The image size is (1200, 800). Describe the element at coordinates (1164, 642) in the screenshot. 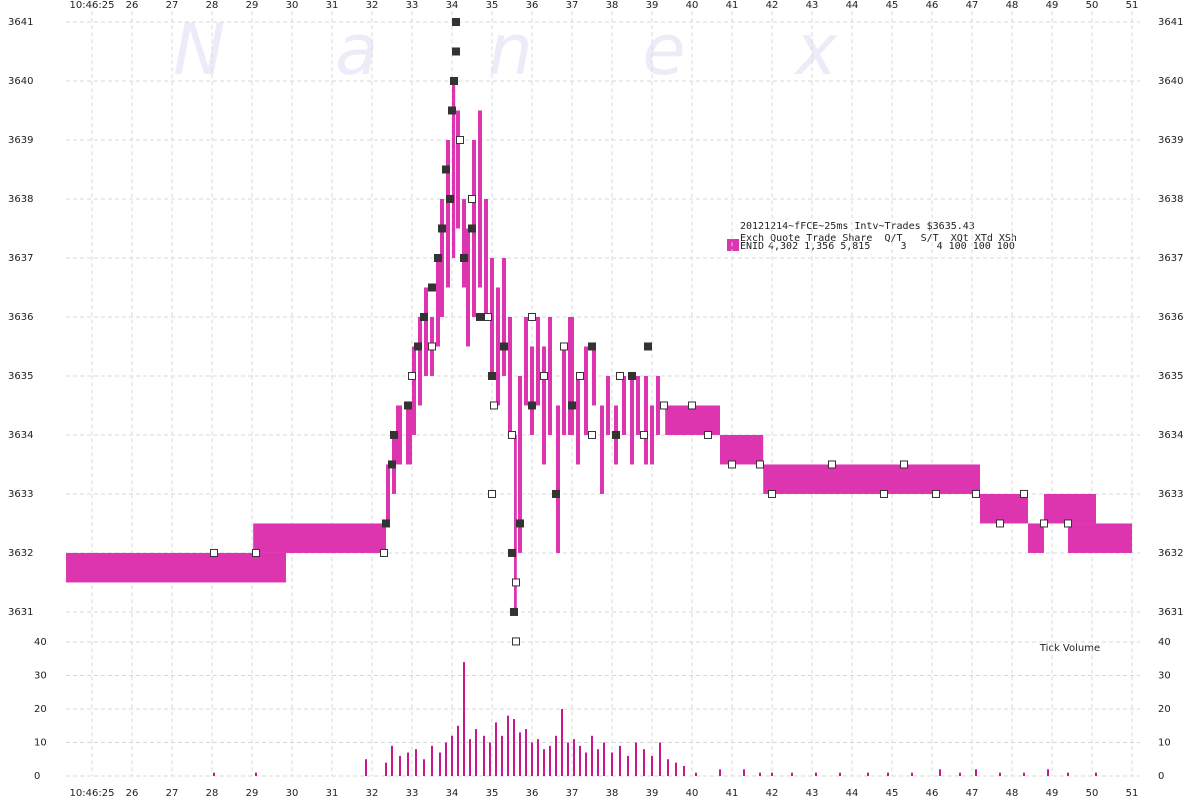

I see `volume-tick-label: 40` at that location.